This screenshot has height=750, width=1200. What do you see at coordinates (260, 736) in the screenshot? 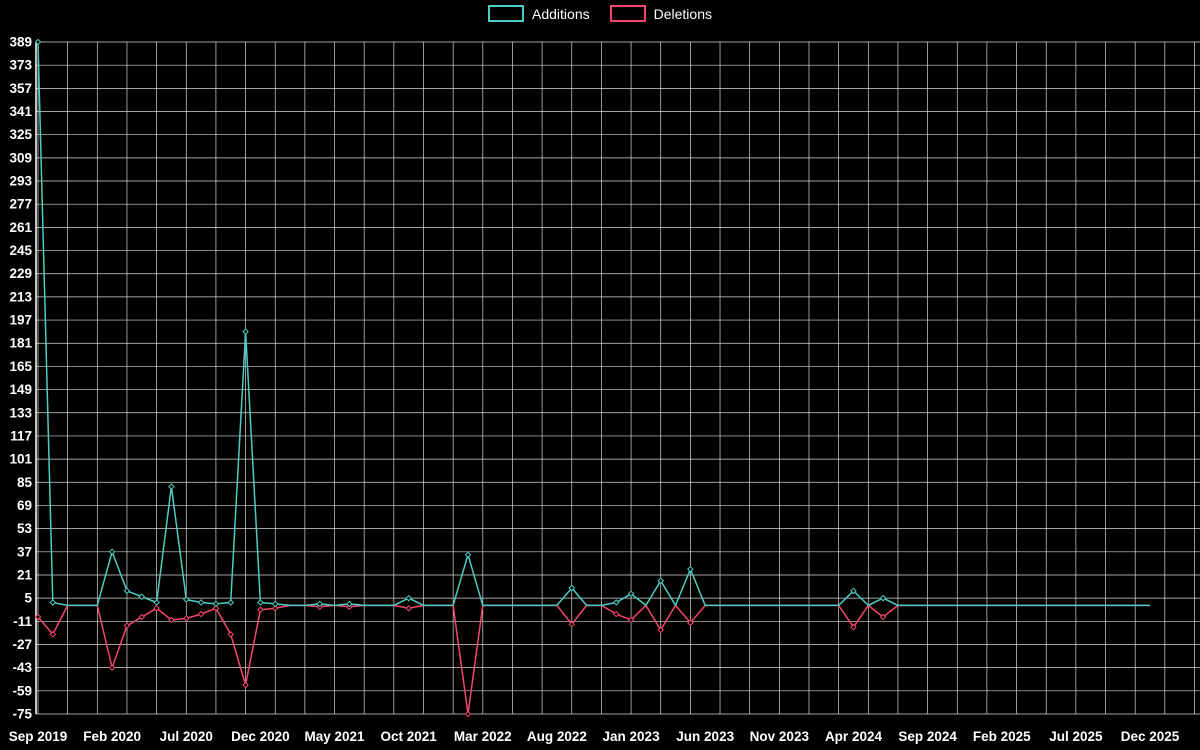
I see `x-tick-label: Dec 2020` at bounding box center [260, 736].